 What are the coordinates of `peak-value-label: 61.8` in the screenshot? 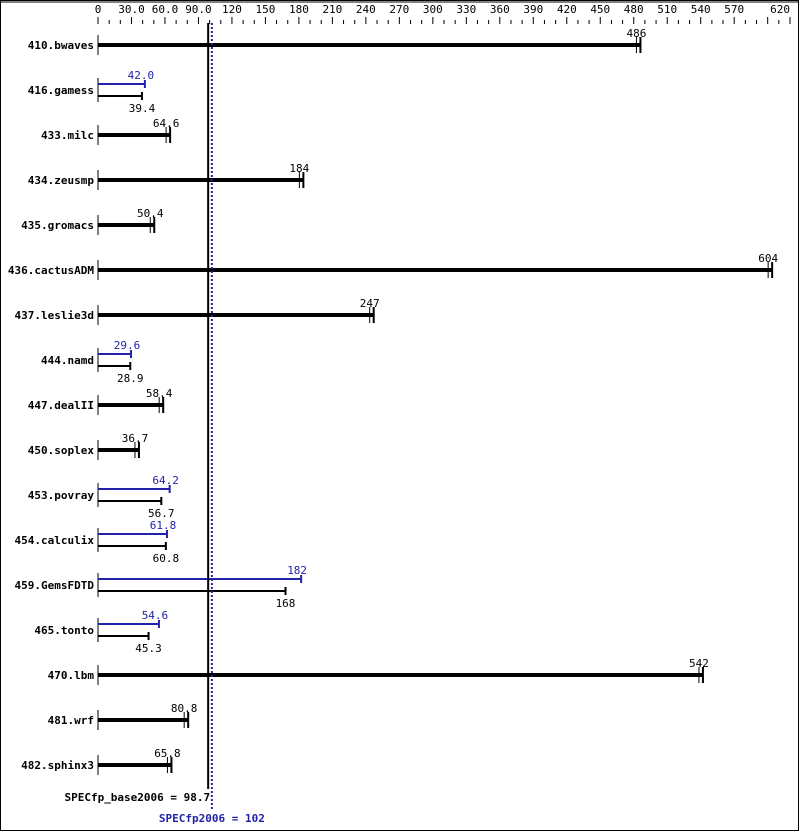 It's located at (163, 525).